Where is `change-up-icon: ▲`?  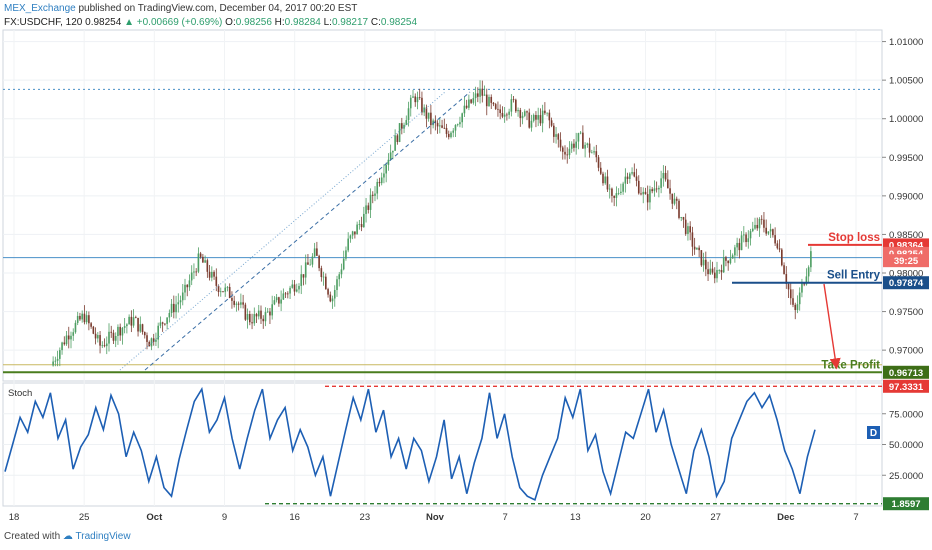
change-up-icon: ▲ is located at coordinates (129, 22).